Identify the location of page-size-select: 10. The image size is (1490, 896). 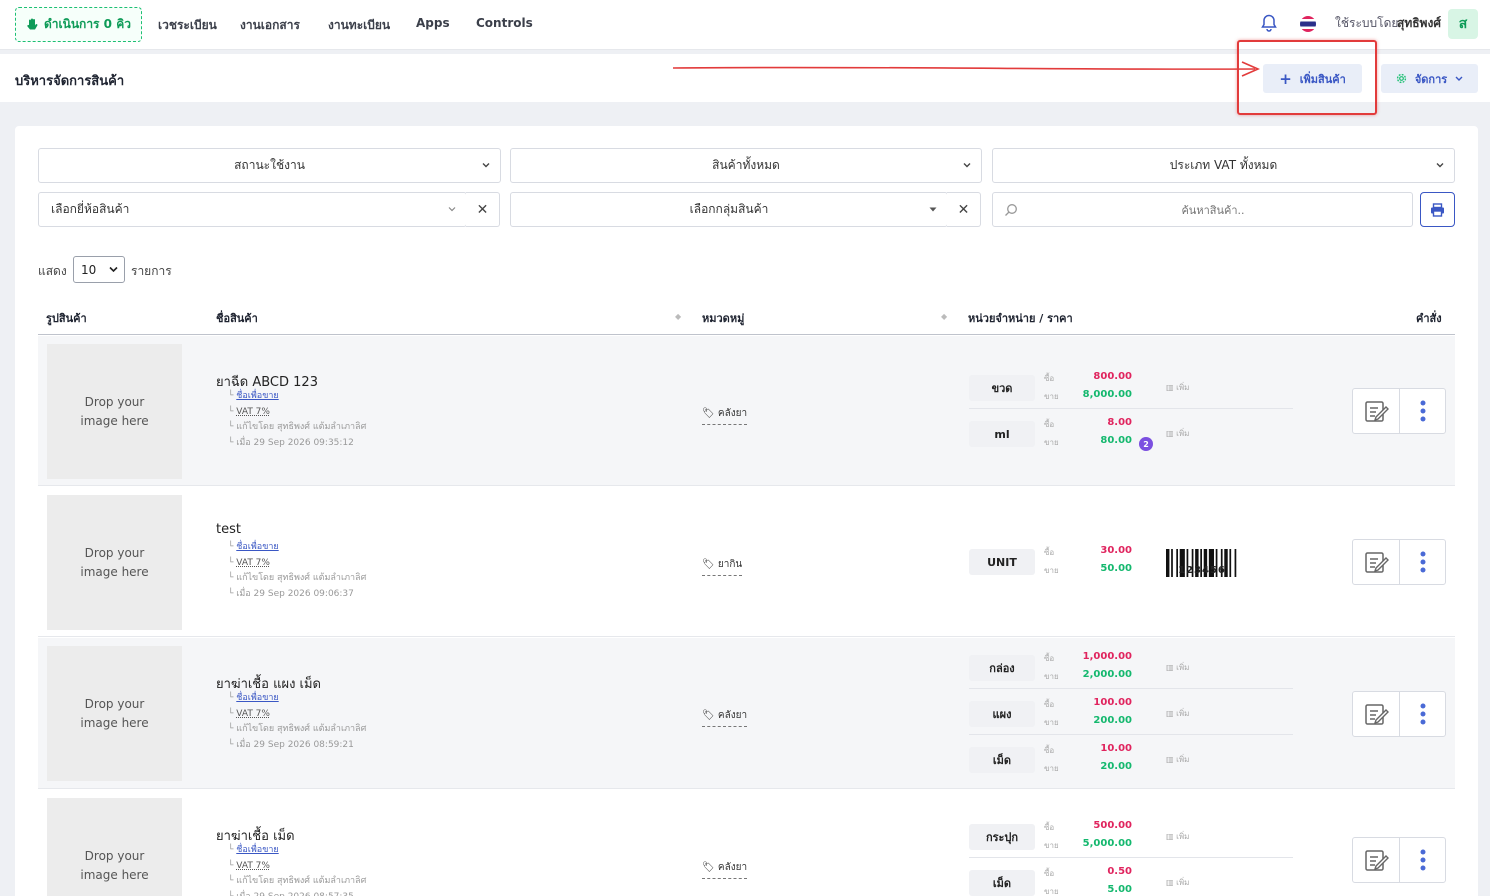
(99, 269).